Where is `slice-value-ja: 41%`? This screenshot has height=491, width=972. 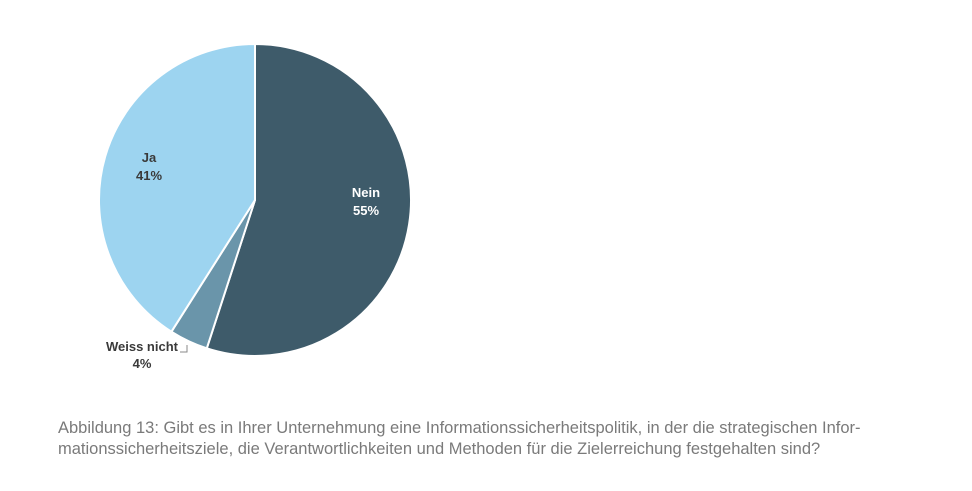 slice-value-ja: 41% is located at coordinates (149, 175).